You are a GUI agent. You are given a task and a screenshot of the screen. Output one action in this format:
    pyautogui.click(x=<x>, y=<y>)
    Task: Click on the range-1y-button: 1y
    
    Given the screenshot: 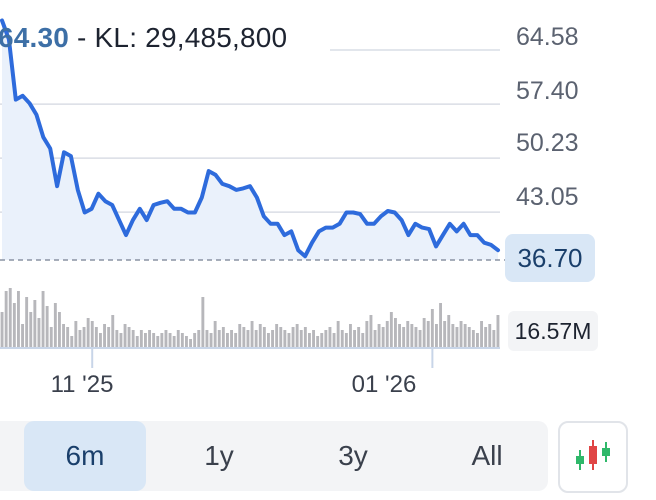 What is the action you would take?
    pyautogui.click(x=219, y=455)
    